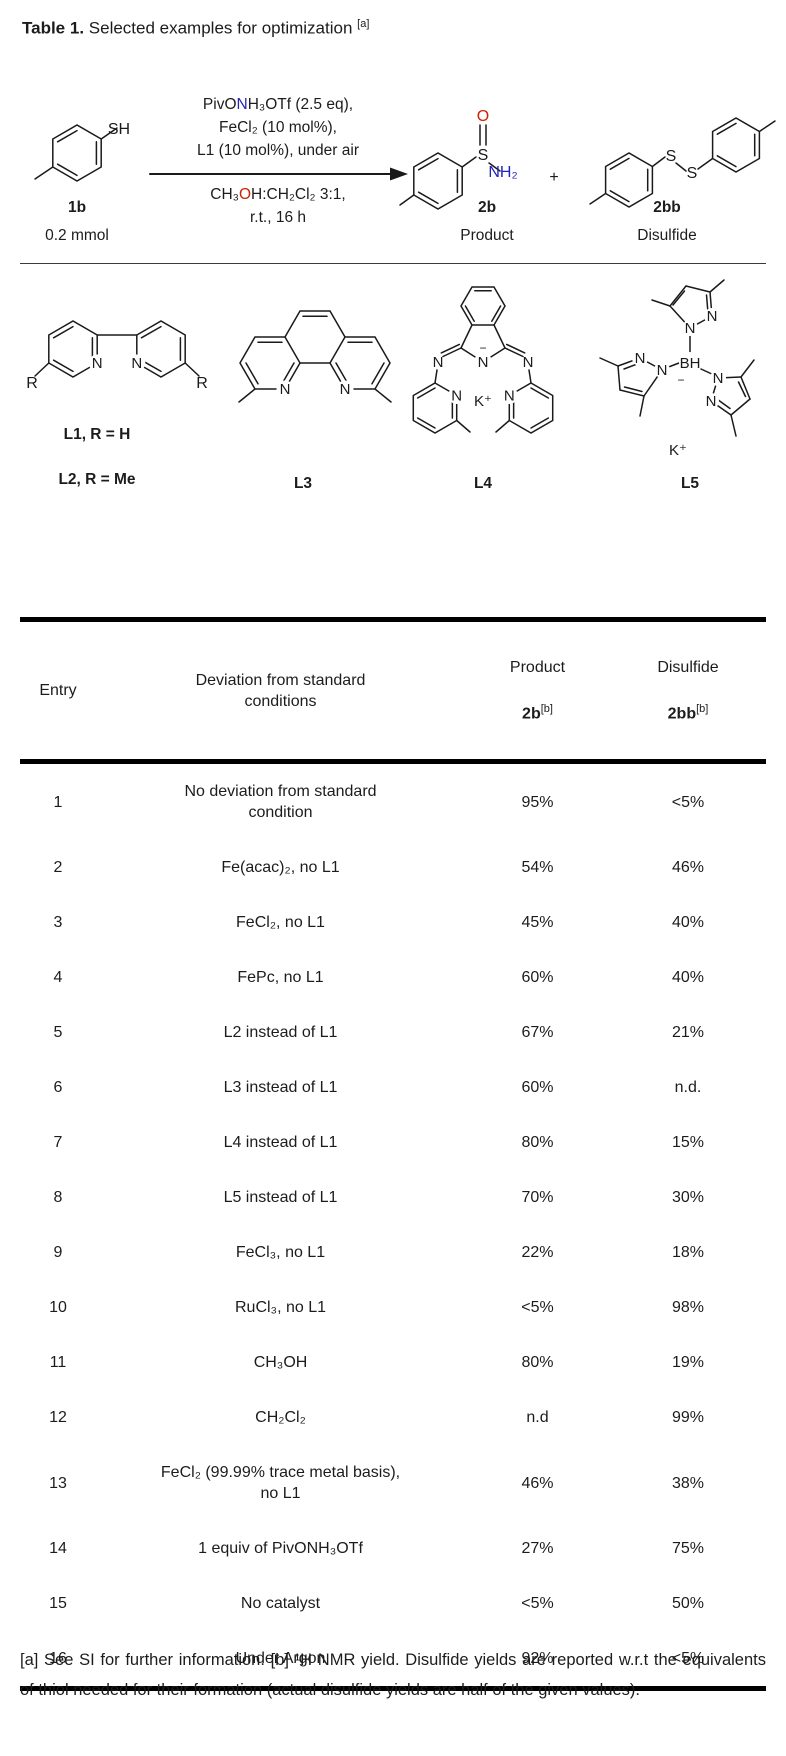 This screenshot has width=786, height=1756. I want to click on ligand-l5-label: L5, so click(690, 483).